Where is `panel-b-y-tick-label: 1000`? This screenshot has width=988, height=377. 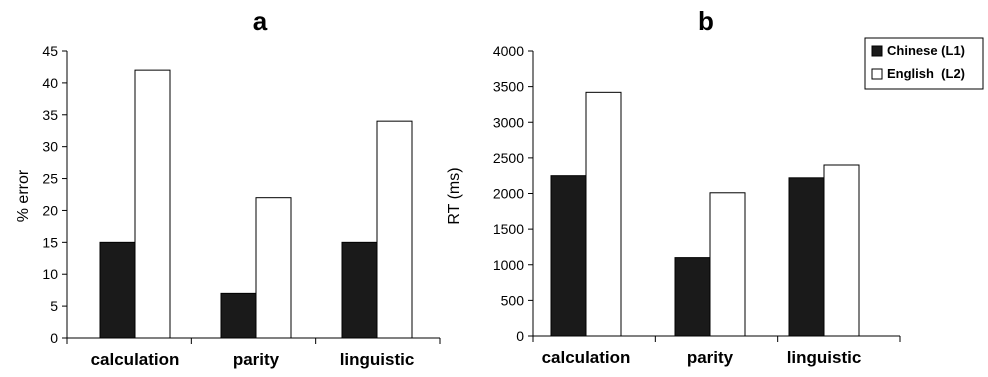
panel-b-y-tick-label: 1000 is located at coordinates (508, 265).